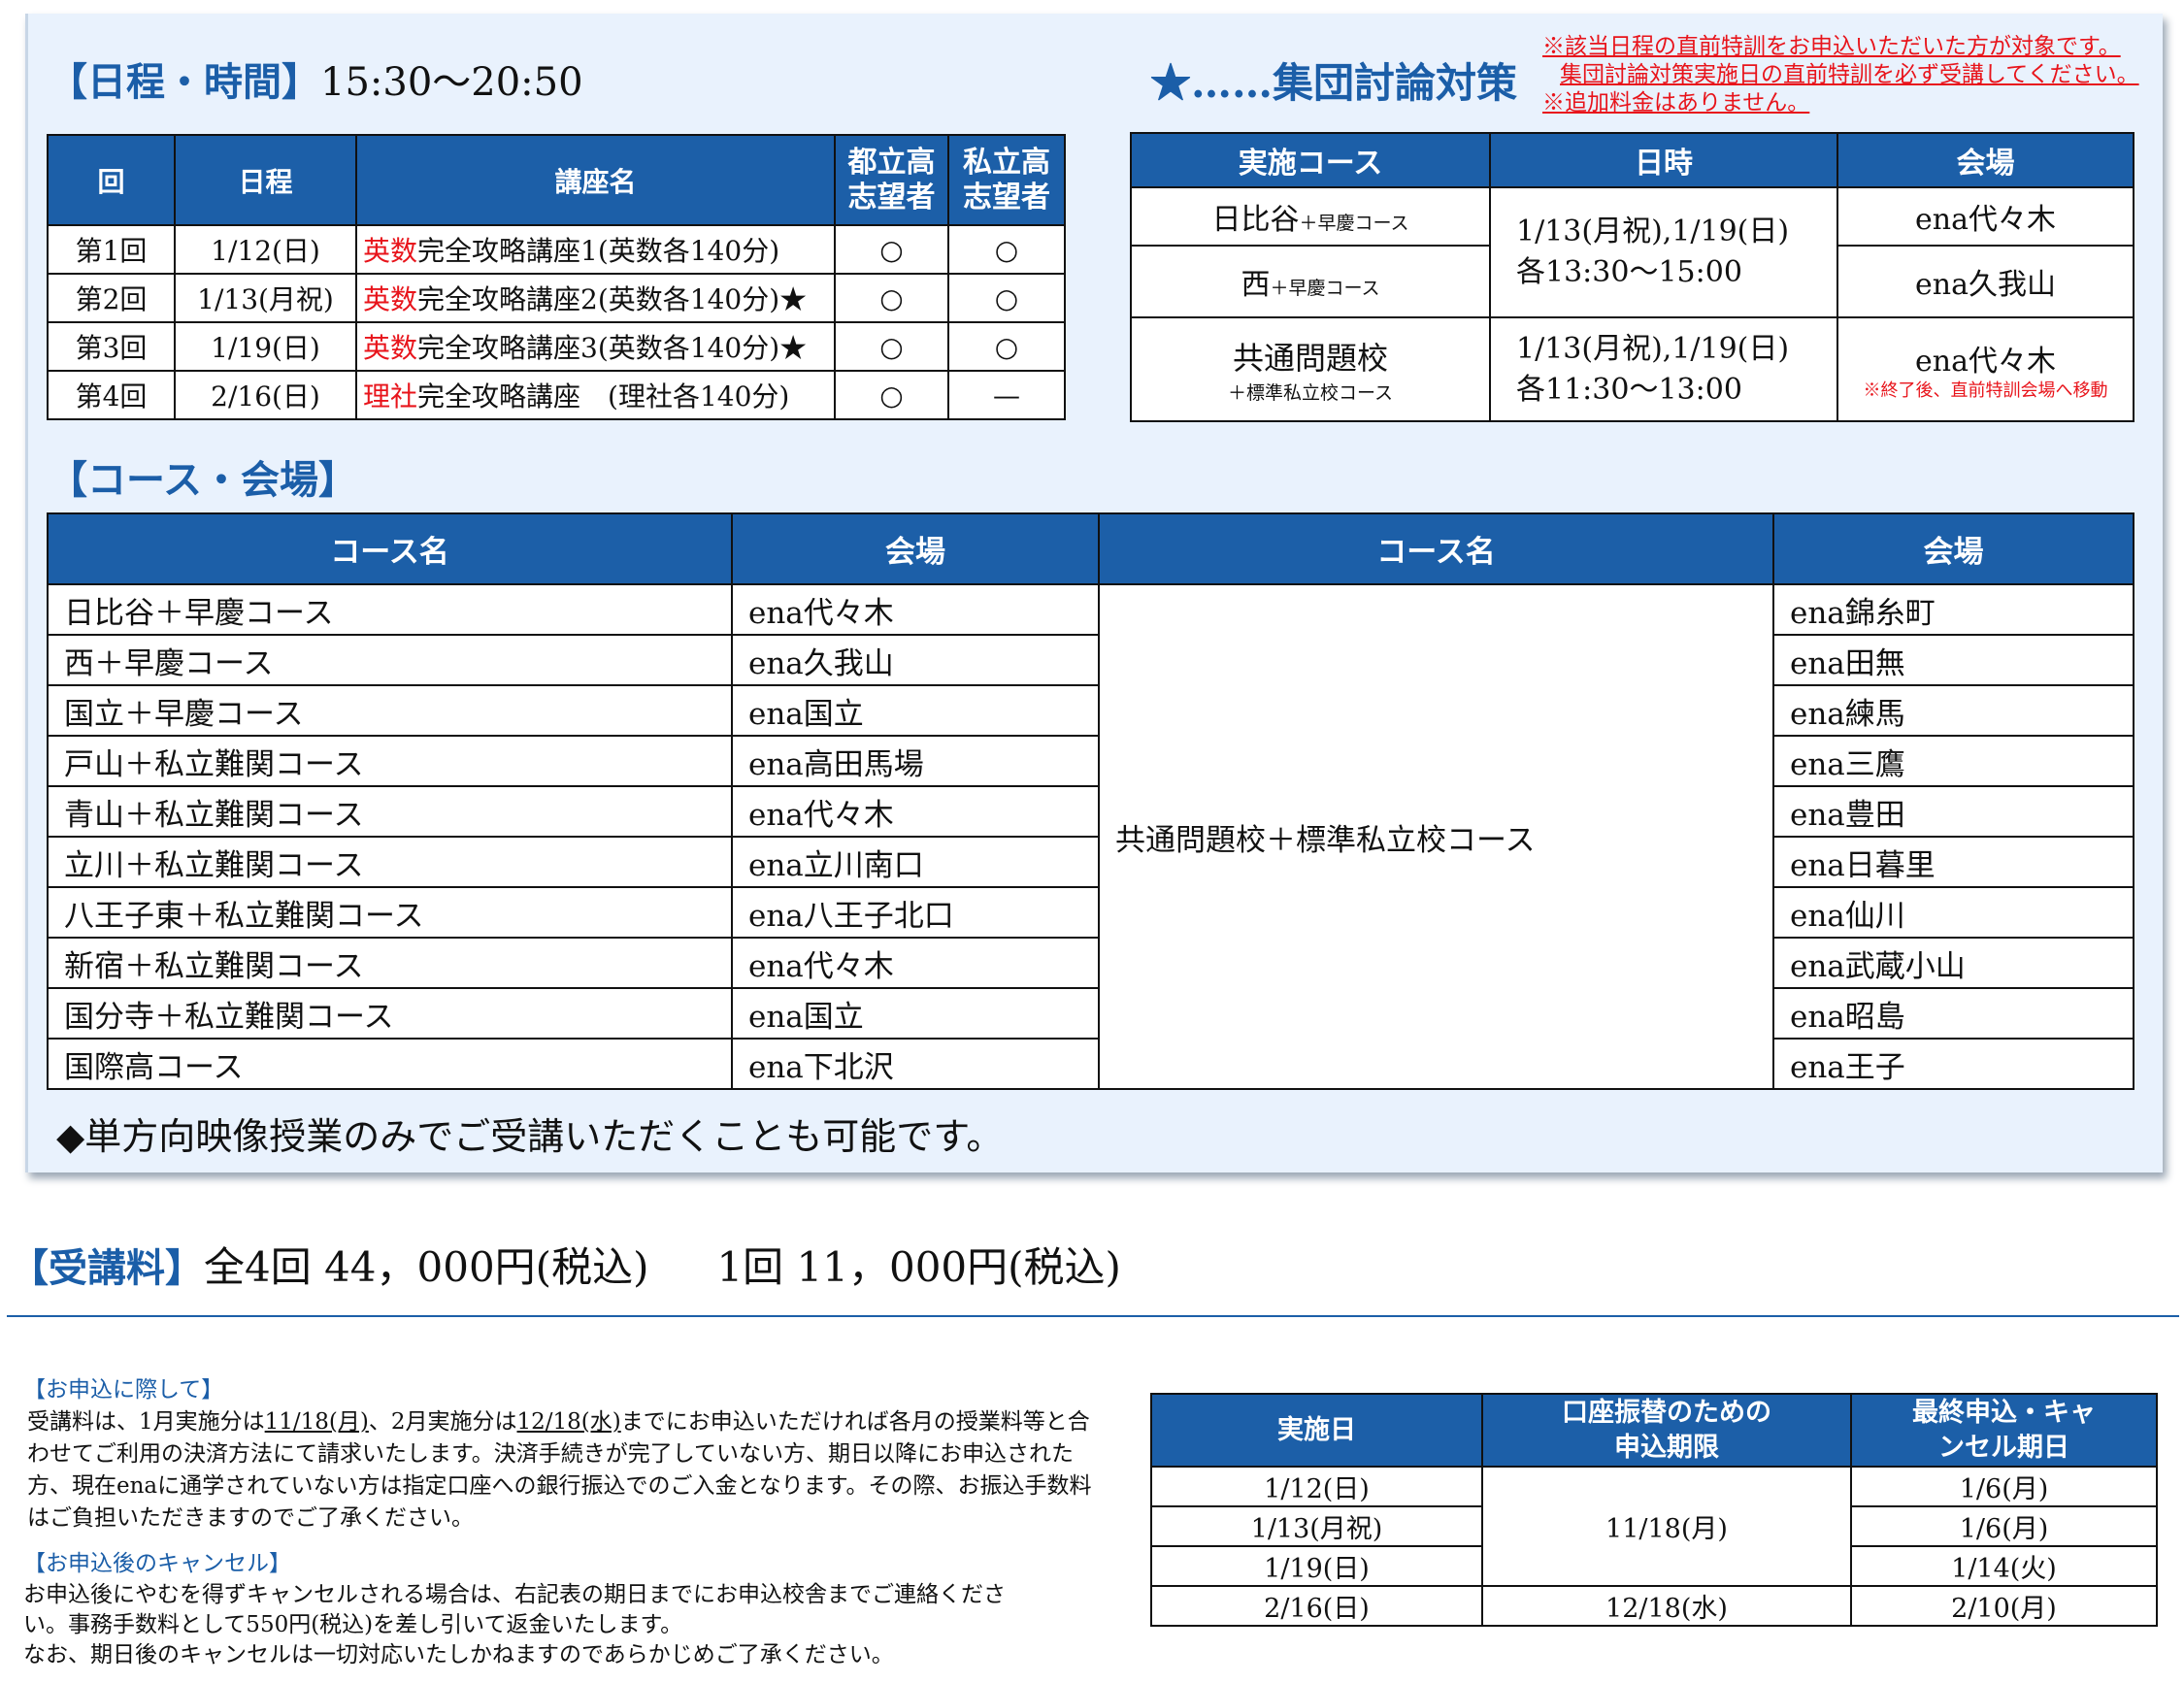 The height and width of the screenshot is (1684, 2184). Describe the element at coordinates (1666, 1527) in the screenshot. I see `transfer-cell: 11/18(月)` at that location.